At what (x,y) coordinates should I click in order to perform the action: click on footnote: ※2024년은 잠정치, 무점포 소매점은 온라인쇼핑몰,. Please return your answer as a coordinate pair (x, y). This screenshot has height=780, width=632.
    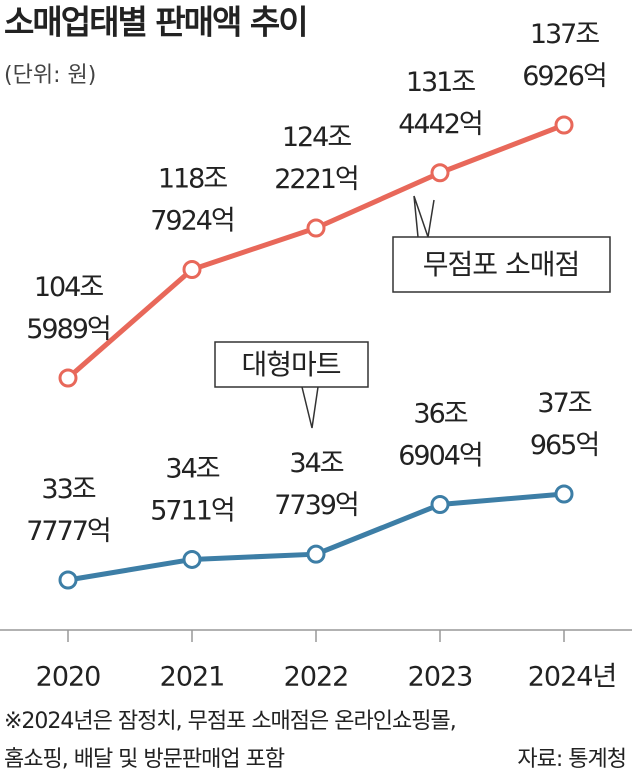
    Looking at the image, I should click on (230, 721).